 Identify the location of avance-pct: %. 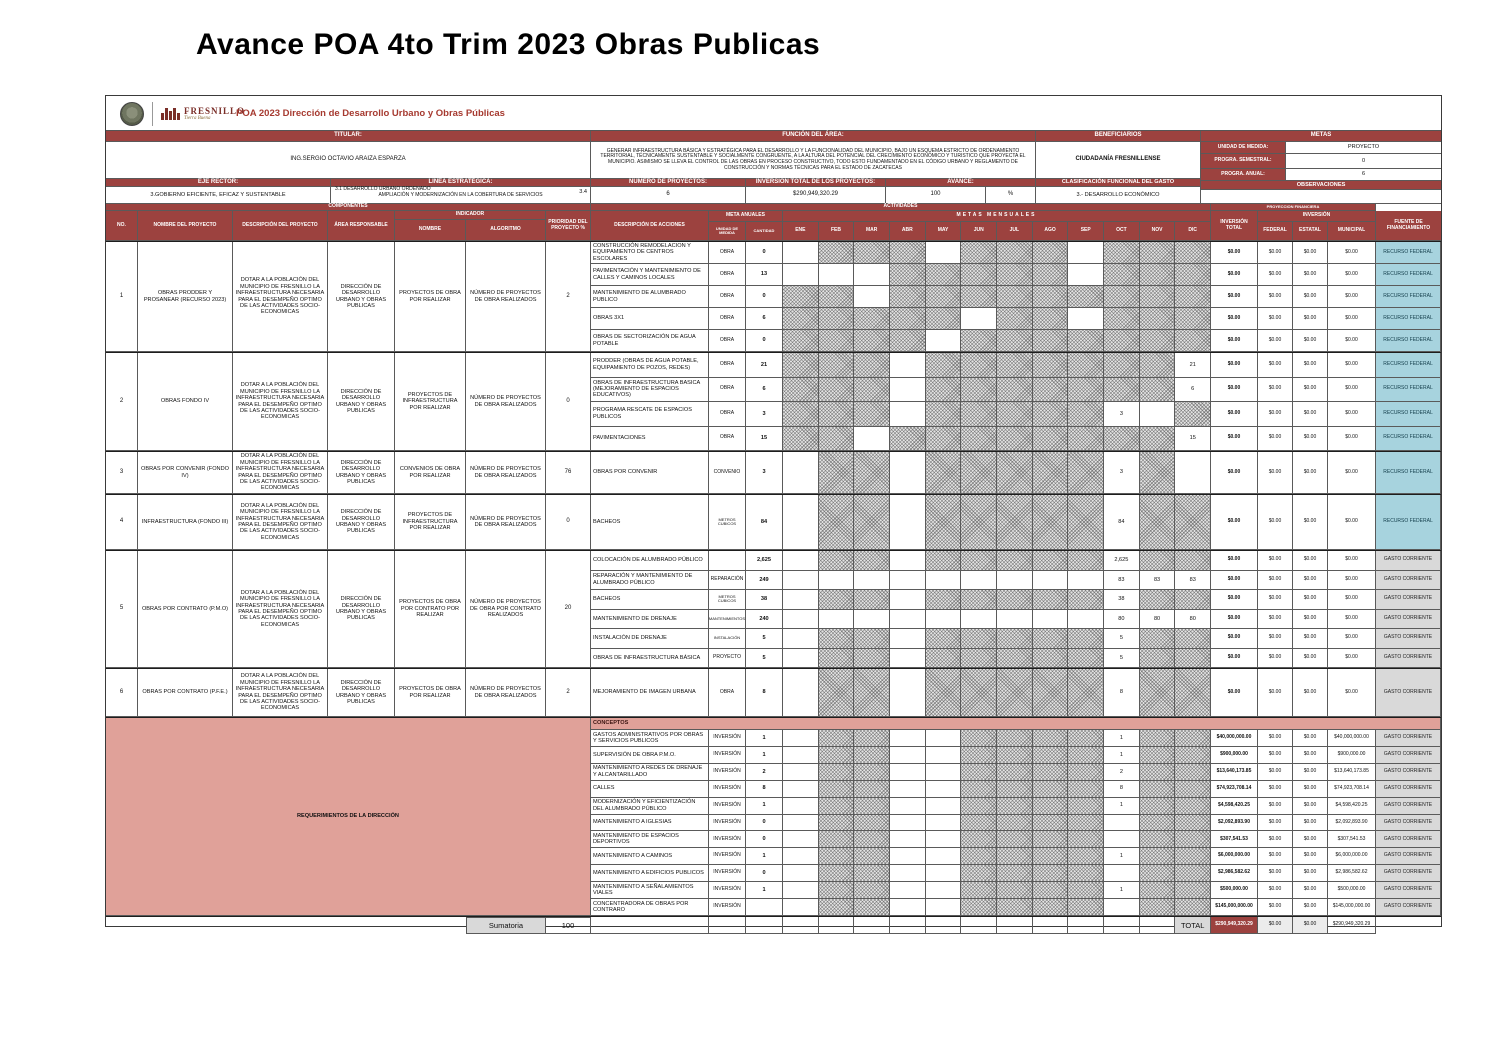
(1011, 195).